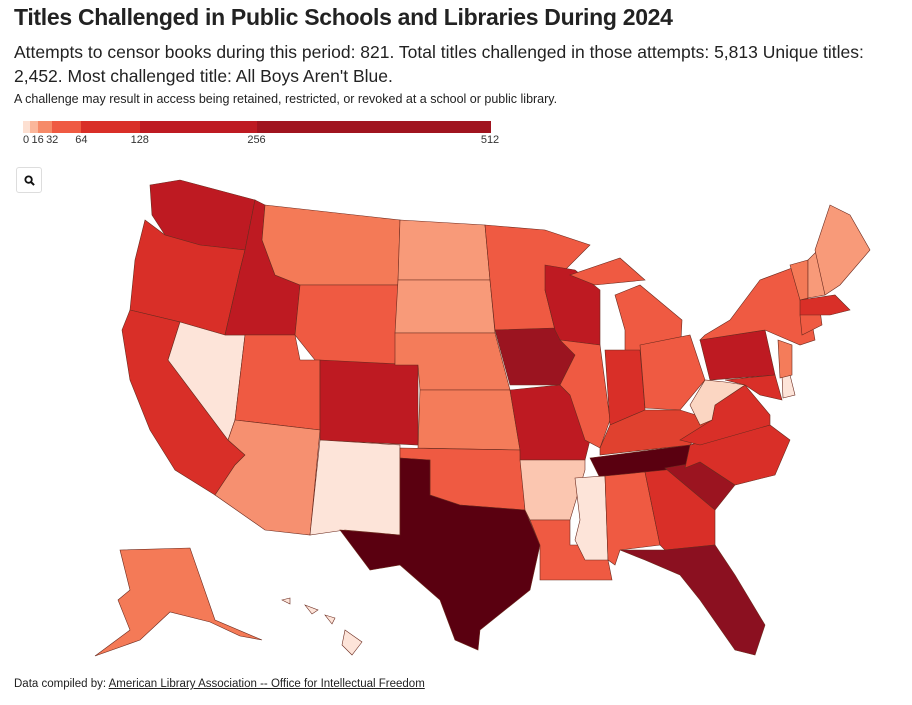  I want to click on state-sd, so click(445, 306).